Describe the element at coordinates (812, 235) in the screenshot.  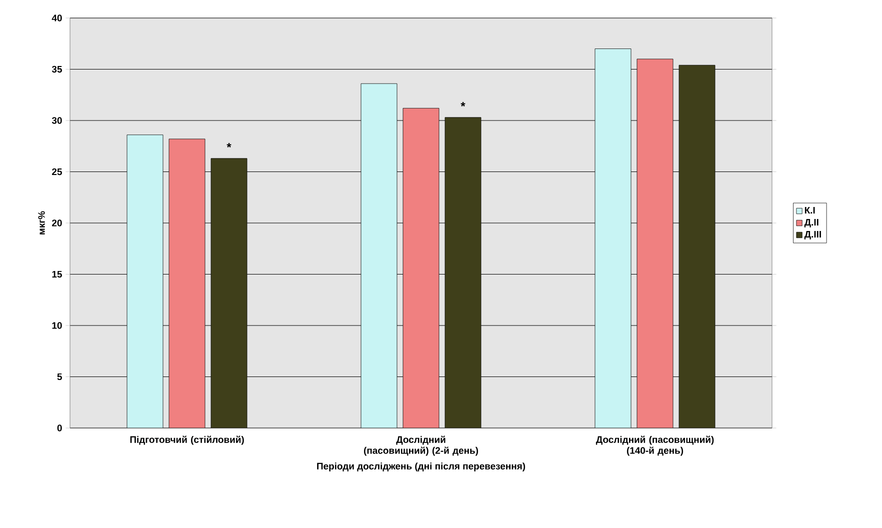
I see `legend-label: Д.ІІІ` at that location.